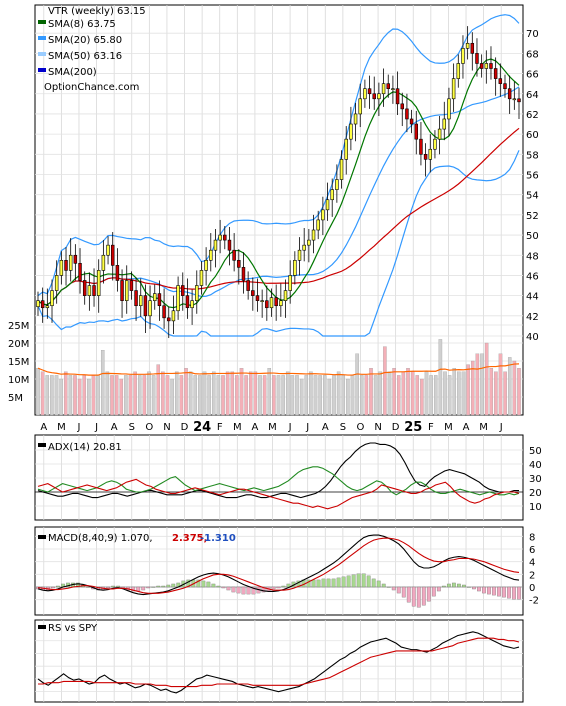 This screenshot has width=566, height=706. Describe the element at coordinates (535, 451) in the screenshot. I see `adx-y-tick: 50` at that location.